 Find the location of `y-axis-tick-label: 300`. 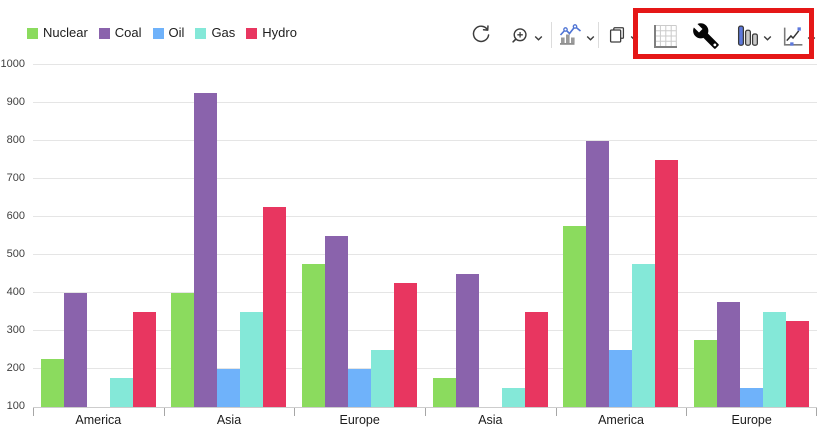

y-axis-tick-label: 300 is located at coordinates (15, 330).